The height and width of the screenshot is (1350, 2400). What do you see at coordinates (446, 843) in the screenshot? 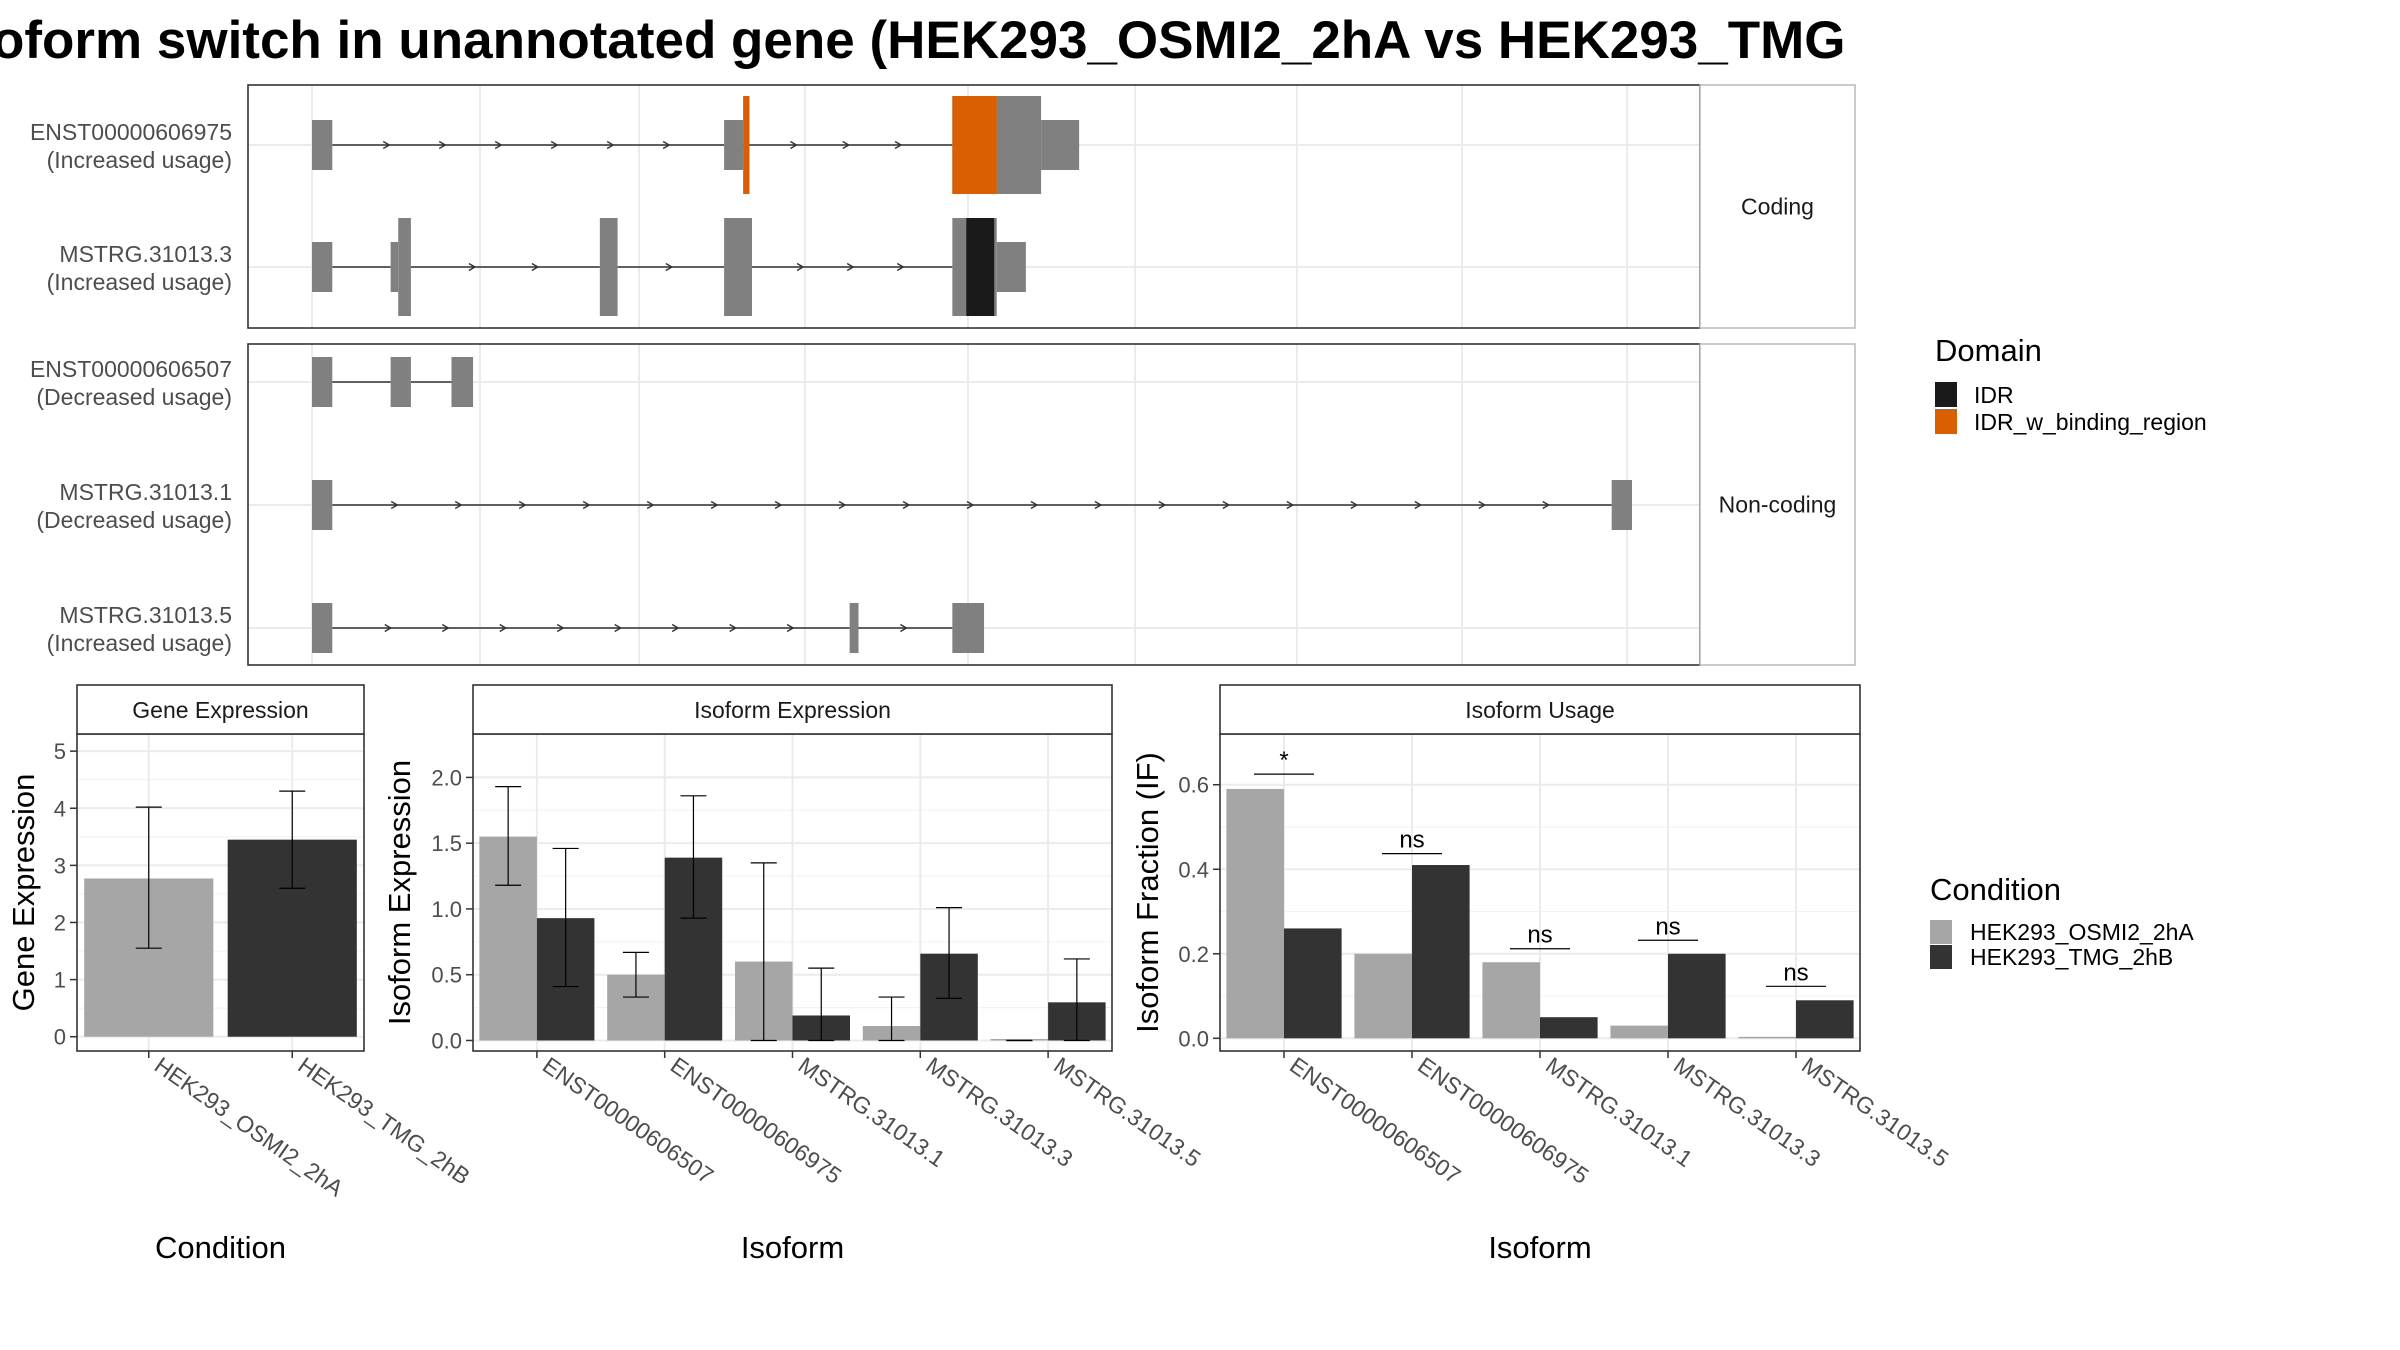
I see `y-tick-label: 1.5` at bounding box center [446, 843].